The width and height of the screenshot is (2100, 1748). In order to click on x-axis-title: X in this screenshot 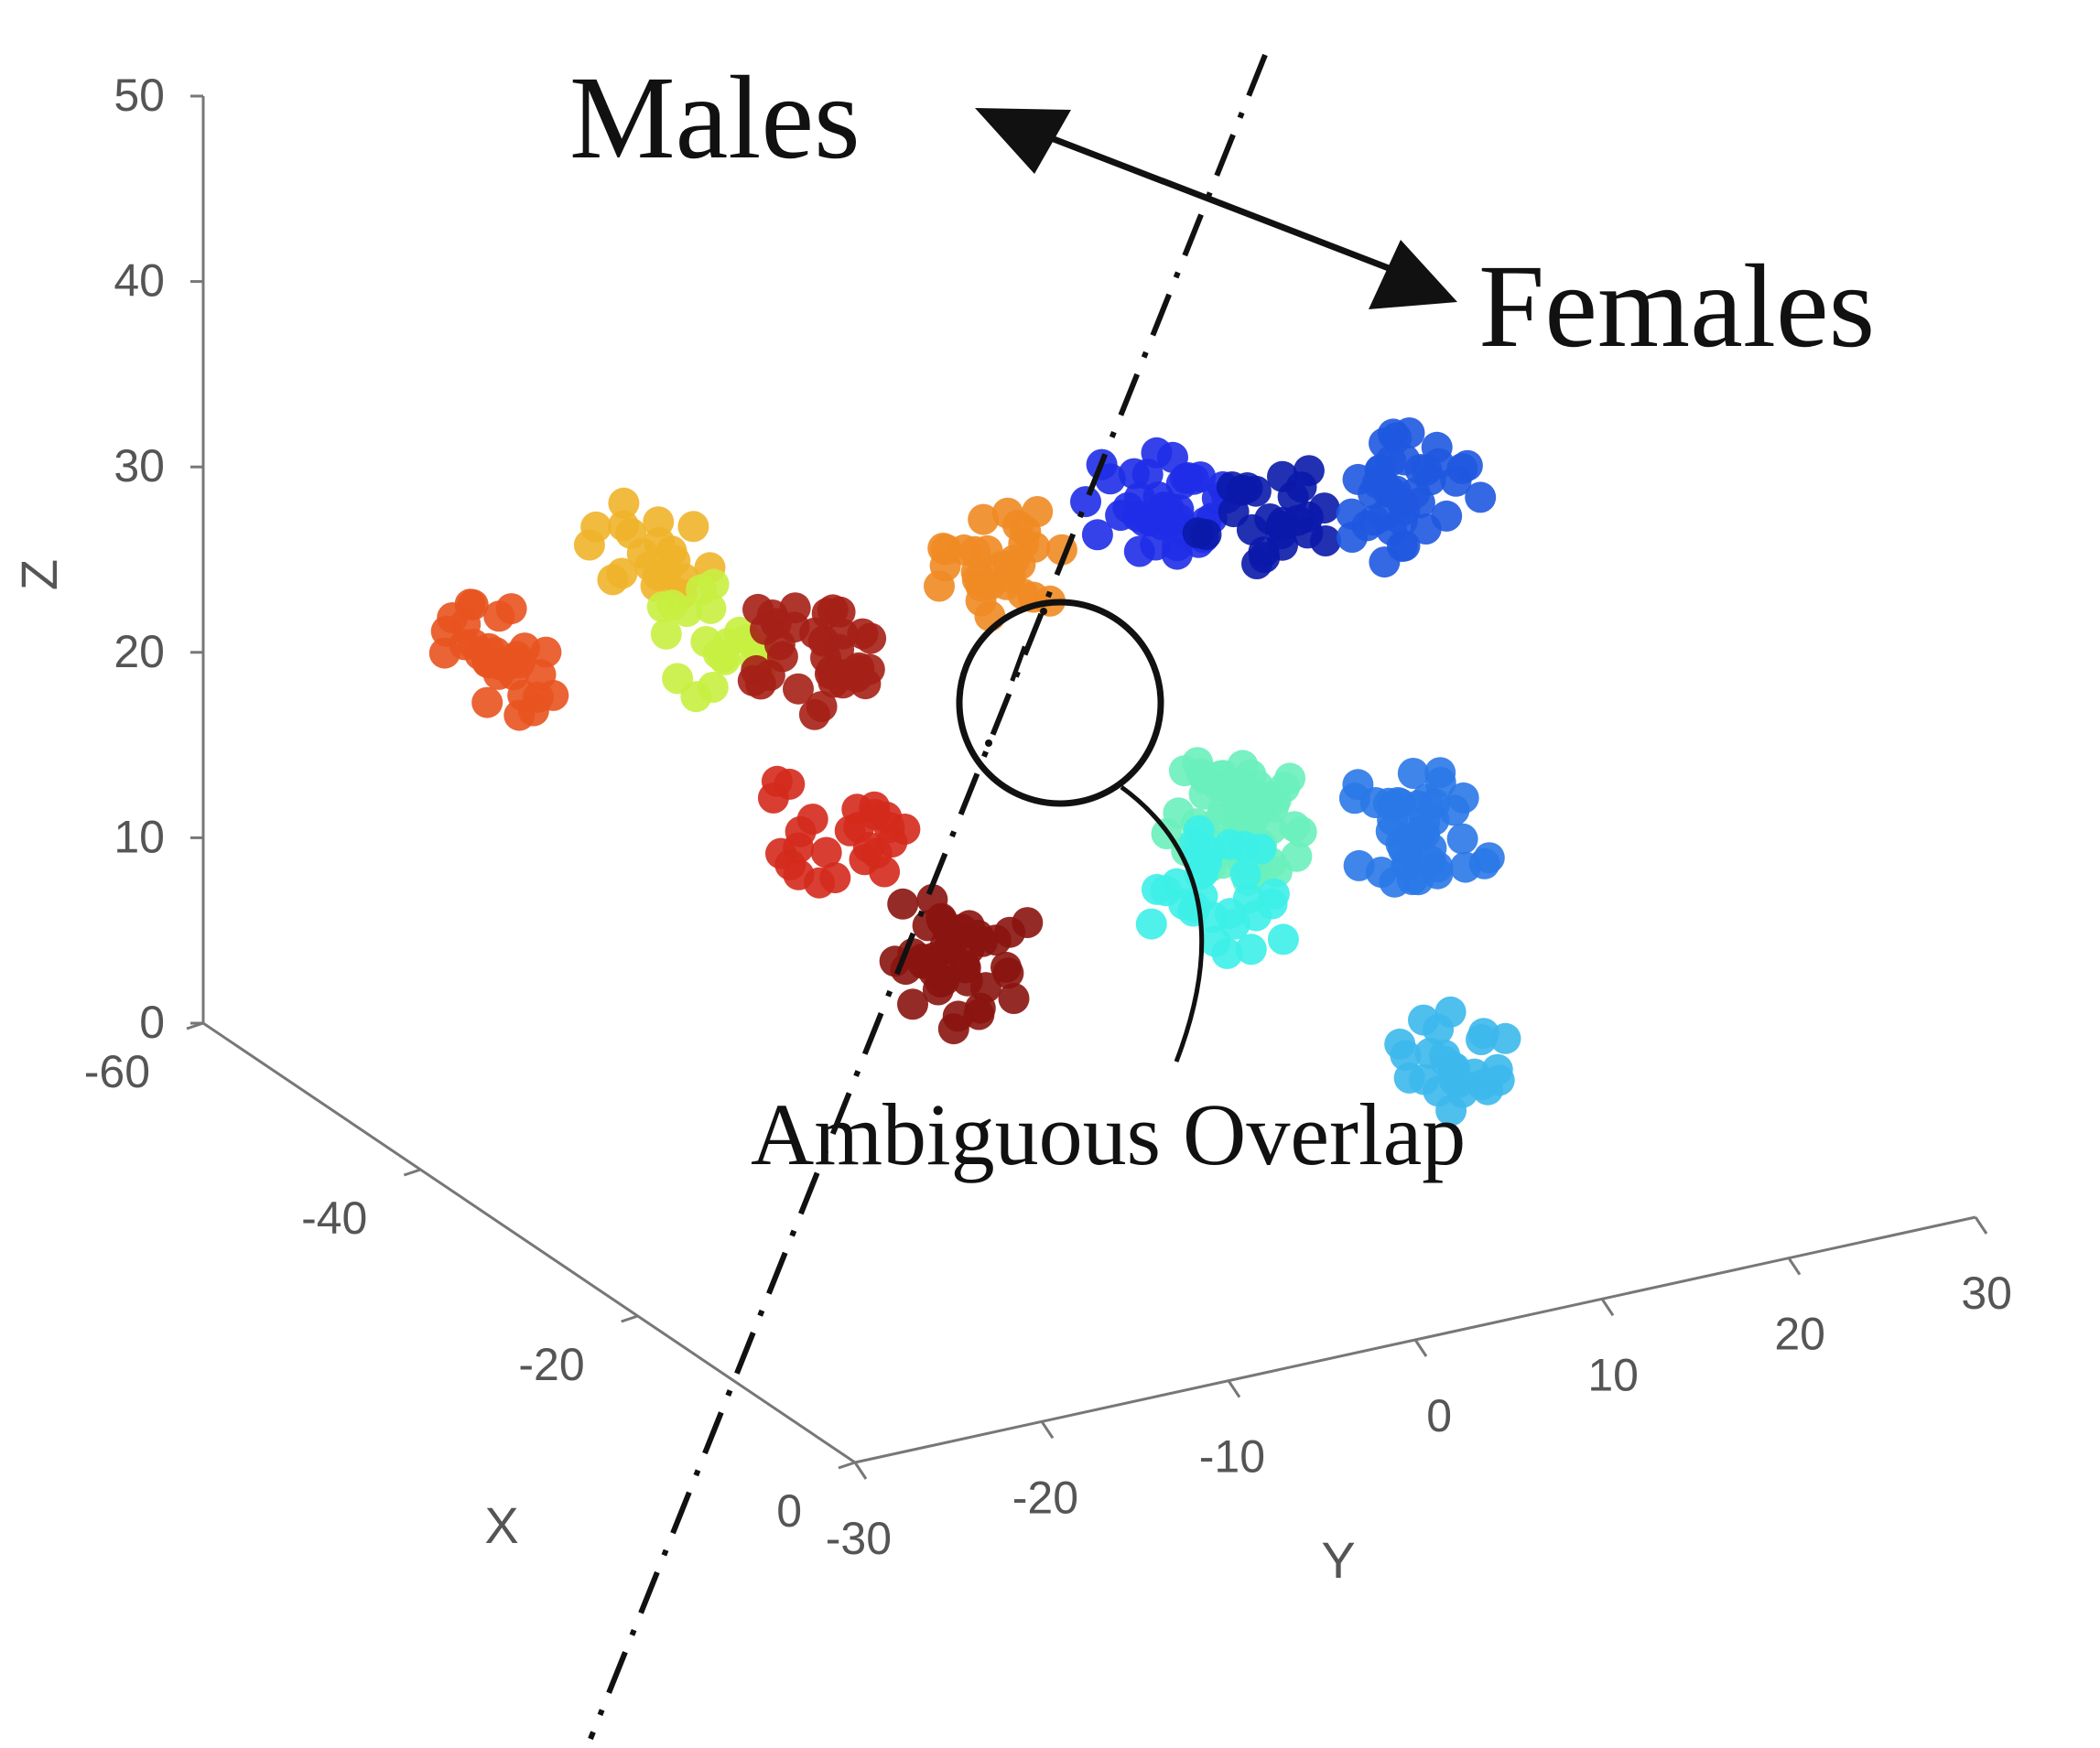, I will do `click(501, 1525)`.